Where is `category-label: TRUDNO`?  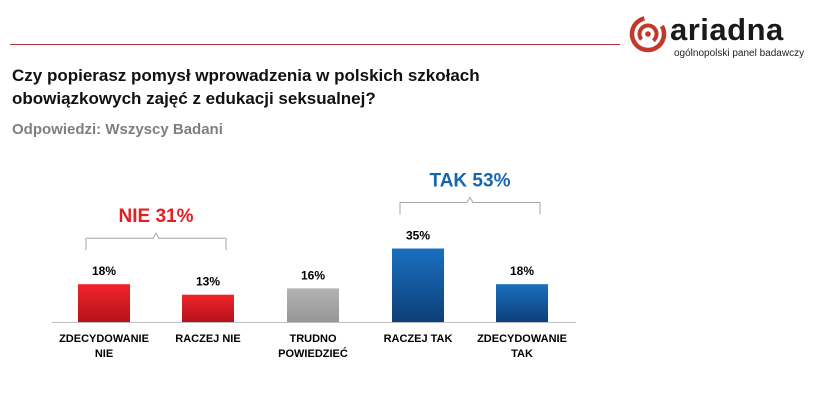
category-label: TRUDNO is located at coordinates (312, 339).